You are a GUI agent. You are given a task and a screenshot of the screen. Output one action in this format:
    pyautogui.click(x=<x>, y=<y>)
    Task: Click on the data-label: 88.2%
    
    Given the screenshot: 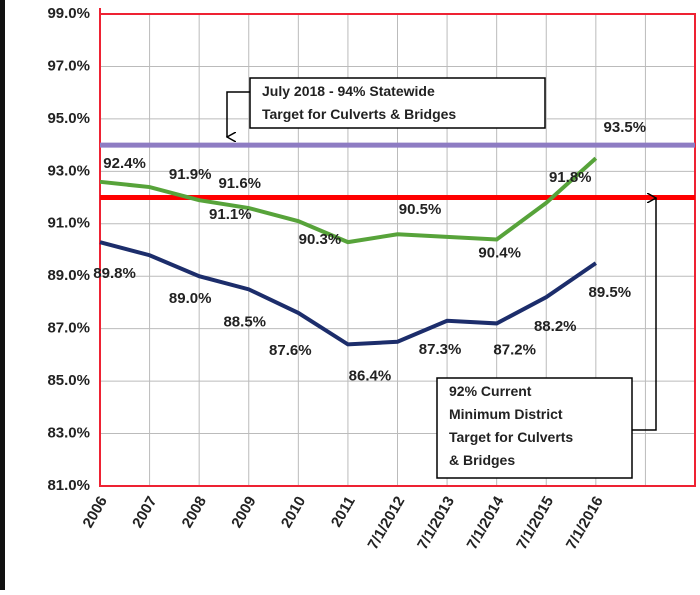 What is the action you would take?
    pyautogui.click(x=555, y=326)
    